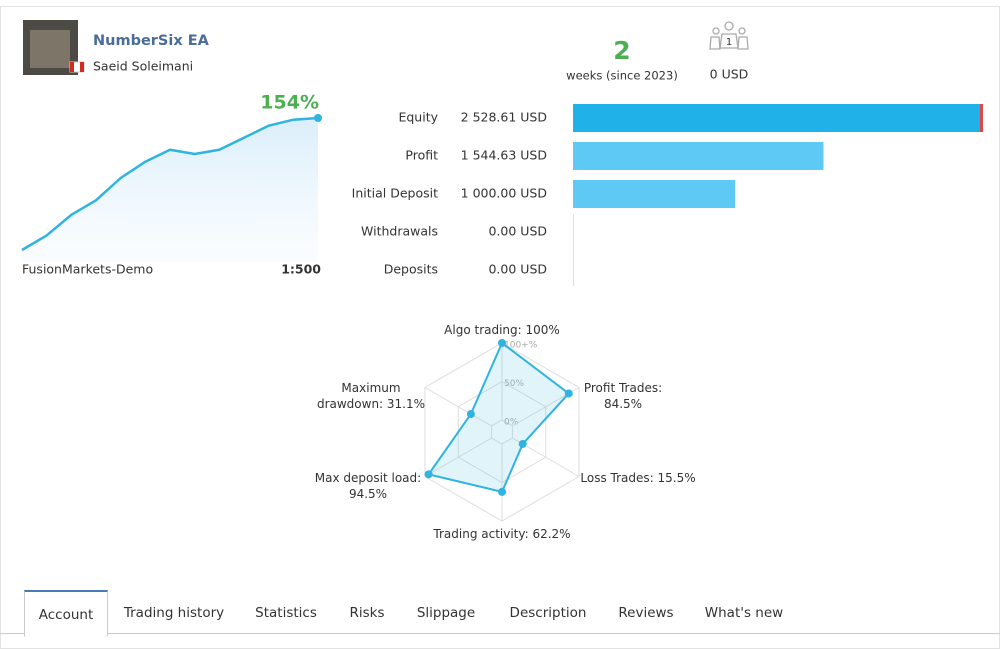 The width and height of the screenshot is (1000, 649). I want to click on weeks-label: weeks (since 2023), so click(622, 76).